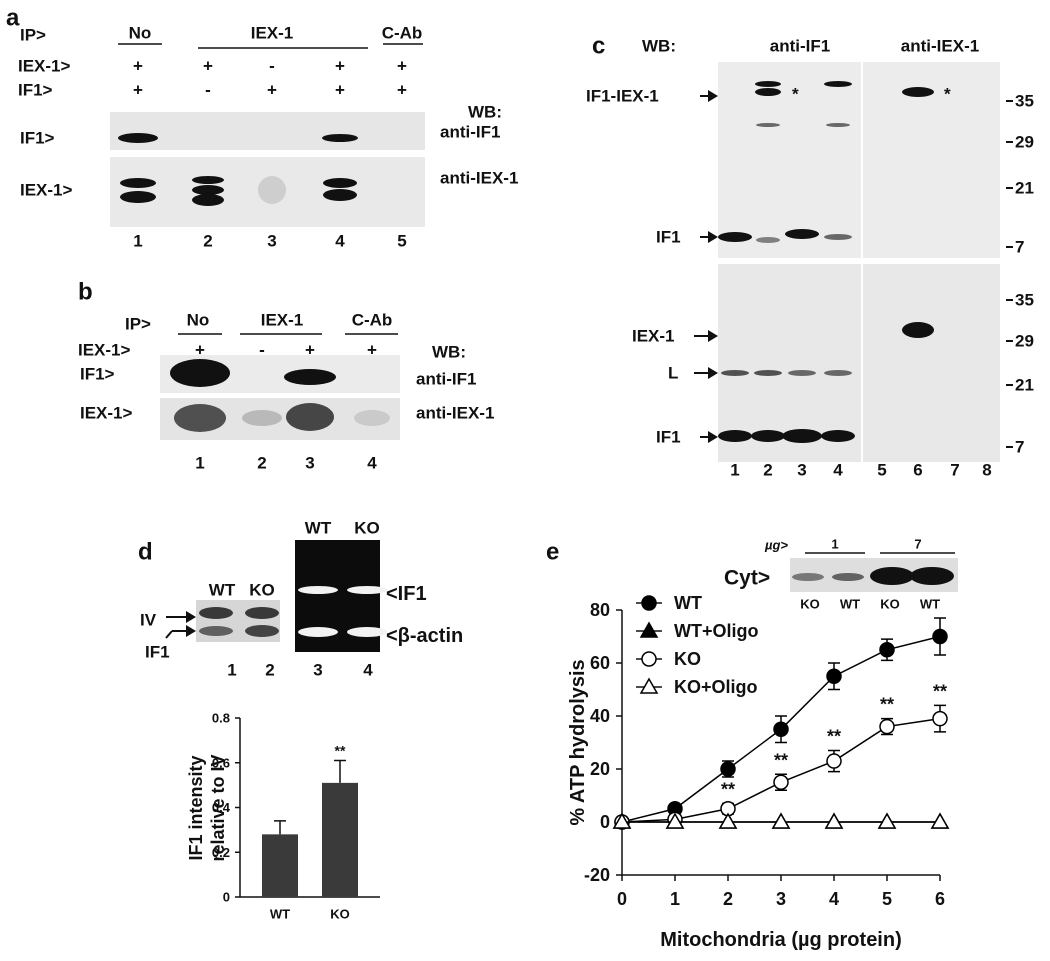  Describe the element at coordinates (795, 94) in the screenshot. I see `asterisk: *` at that location.